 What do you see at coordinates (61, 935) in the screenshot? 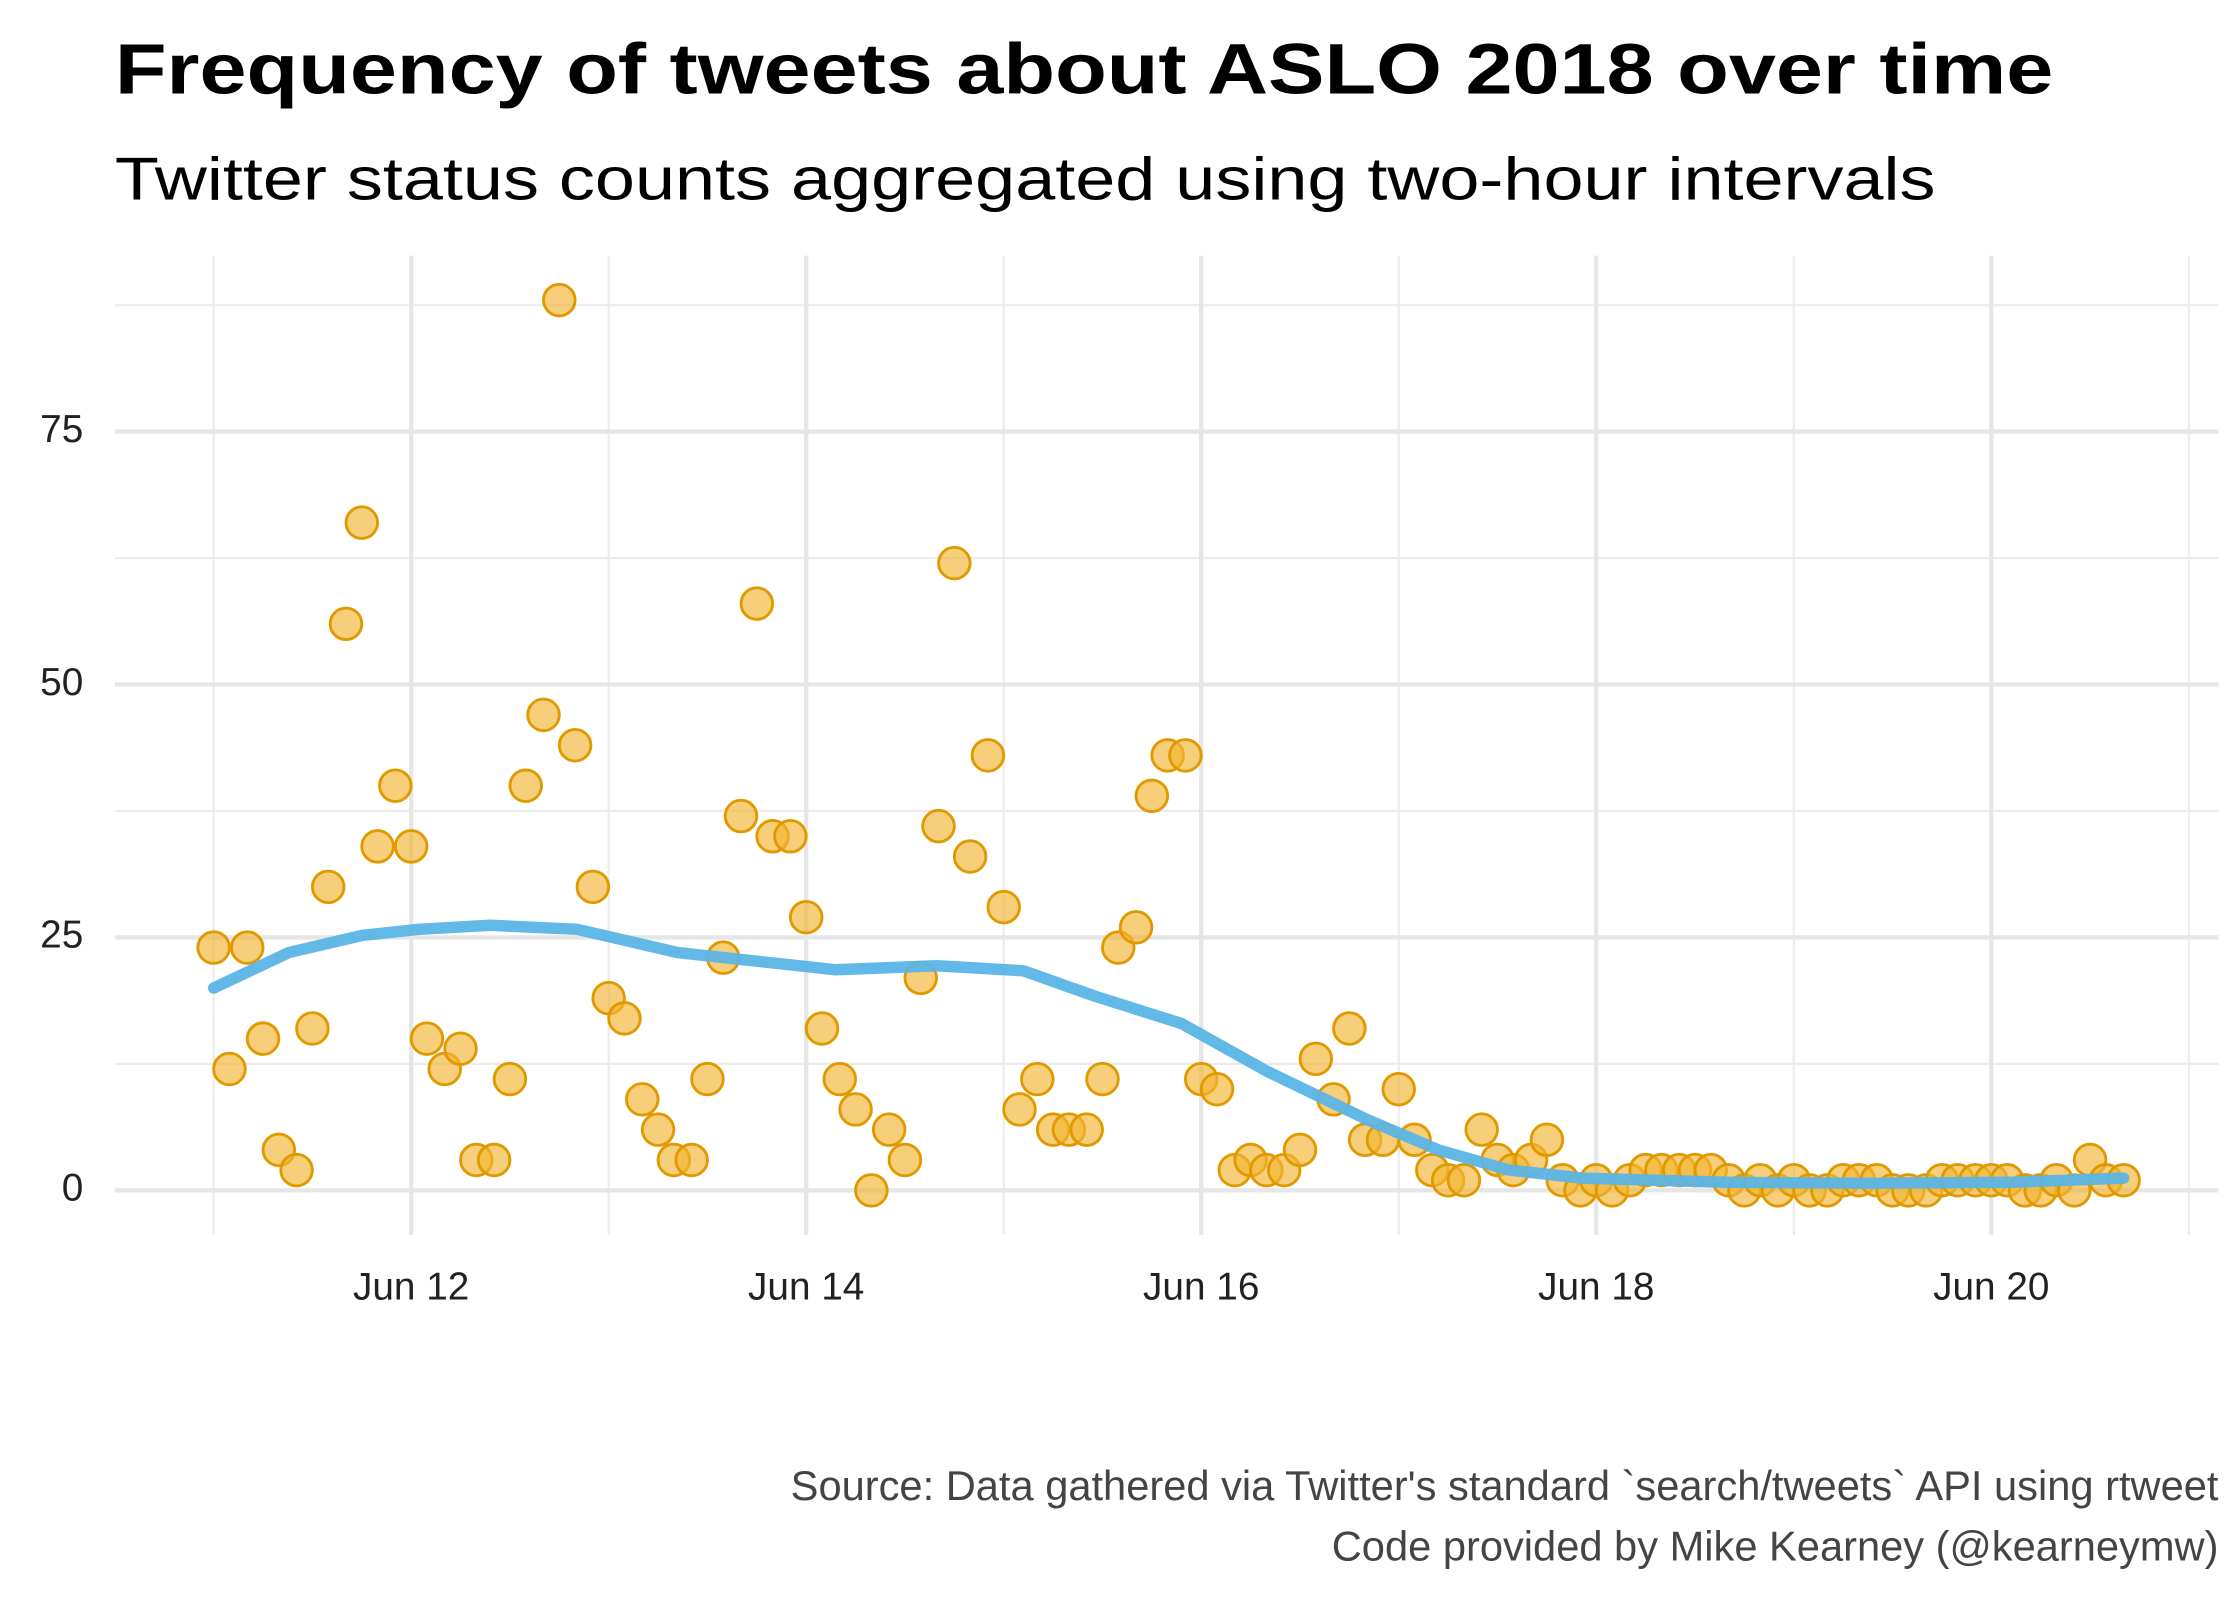
I see `y-tick-label: 25` at bounding box center [61, 935].